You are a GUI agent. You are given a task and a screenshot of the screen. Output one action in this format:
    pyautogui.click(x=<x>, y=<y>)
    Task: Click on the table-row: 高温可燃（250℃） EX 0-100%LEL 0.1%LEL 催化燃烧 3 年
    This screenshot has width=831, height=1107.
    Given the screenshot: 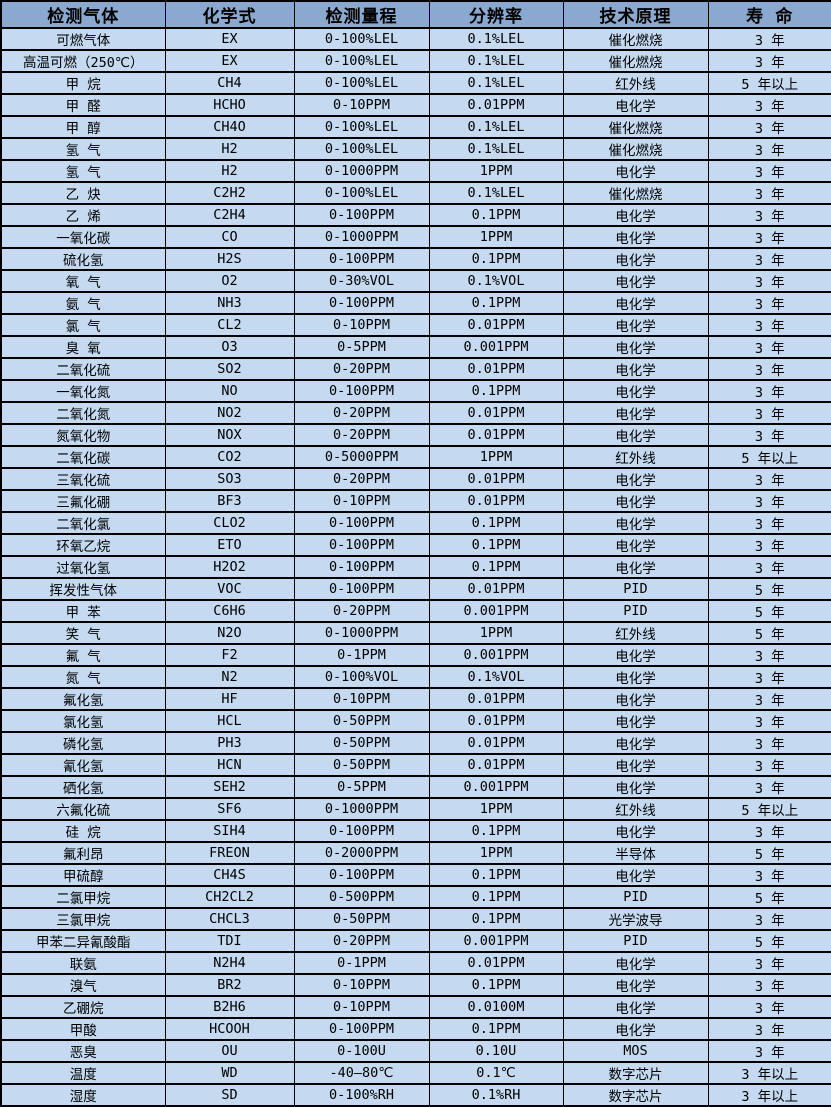 What is the action you would take?
    pyautogui.click(x=415, y=61)
    